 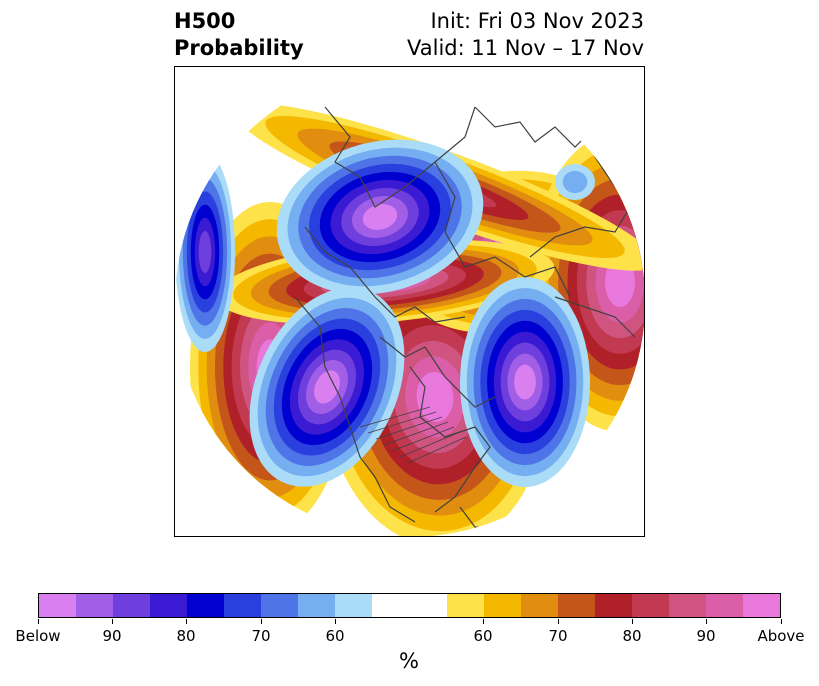 What do you see at coordinates (409, 661) in the screenshot?
I see `colorbar-unit: %` at bounding box center [409, 661].